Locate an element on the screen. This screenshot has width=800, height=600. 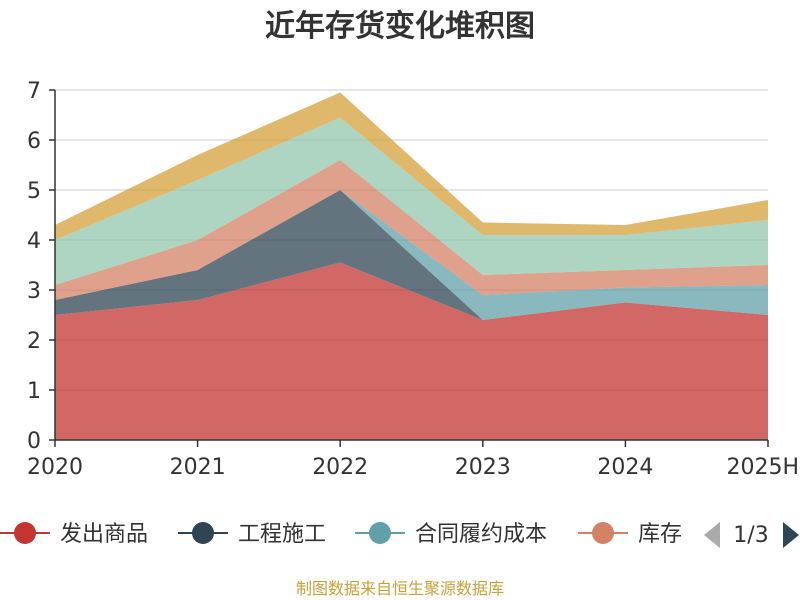
legend-item: 工程施工 is located at coordinates (252, 534).